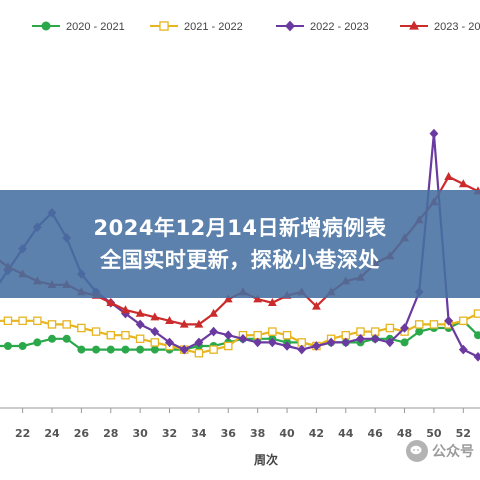 The width and height of the screenshot is (480, 480). What do you see at coordinates (22, 433) in the screenshot?
I see `x-tick-label-0: 22` at bounding box center [22, 433].